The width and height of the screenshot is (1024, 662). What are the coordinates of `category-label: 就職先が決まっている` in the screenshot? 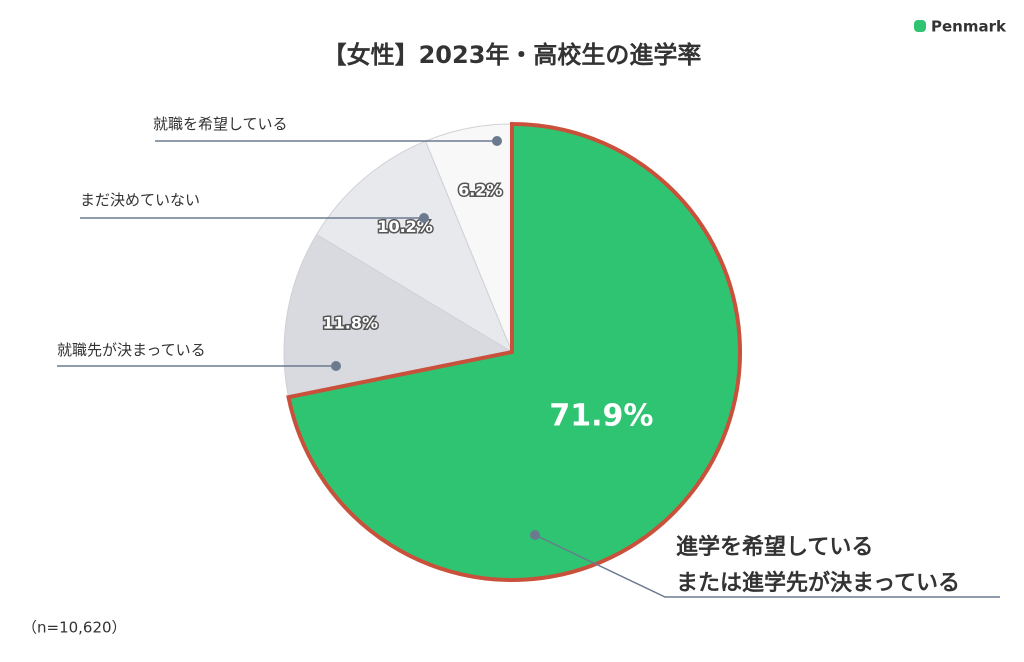 It's located at (131, 350).